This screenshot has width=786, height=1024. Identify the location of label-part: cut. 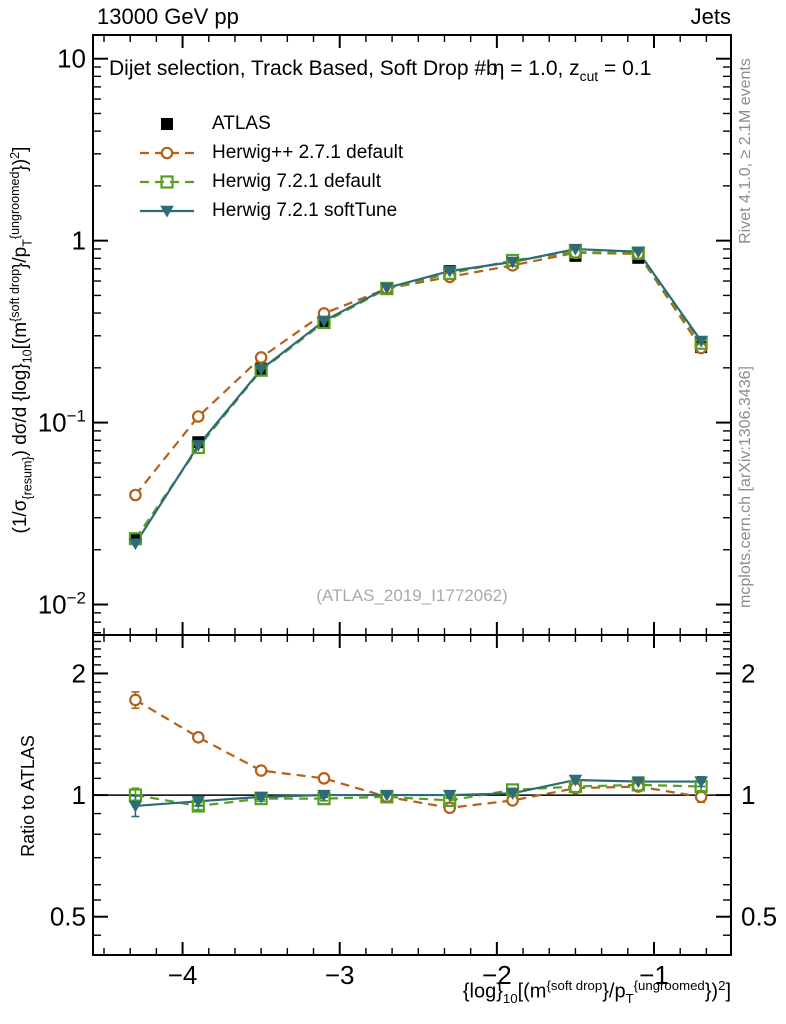
(589, 76).